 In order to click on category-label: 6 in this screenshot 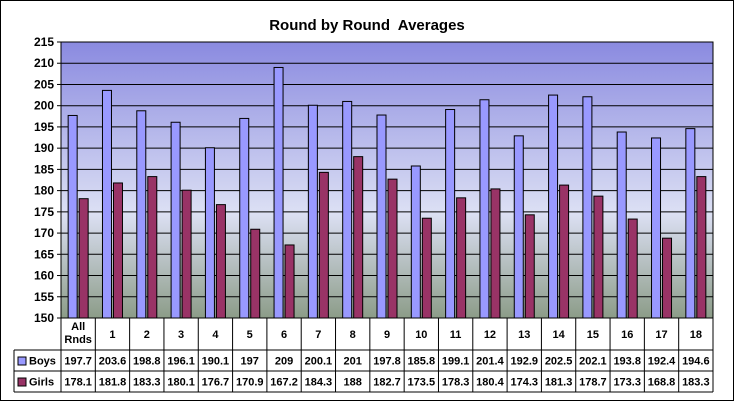, I will do `click(284, 335)`.